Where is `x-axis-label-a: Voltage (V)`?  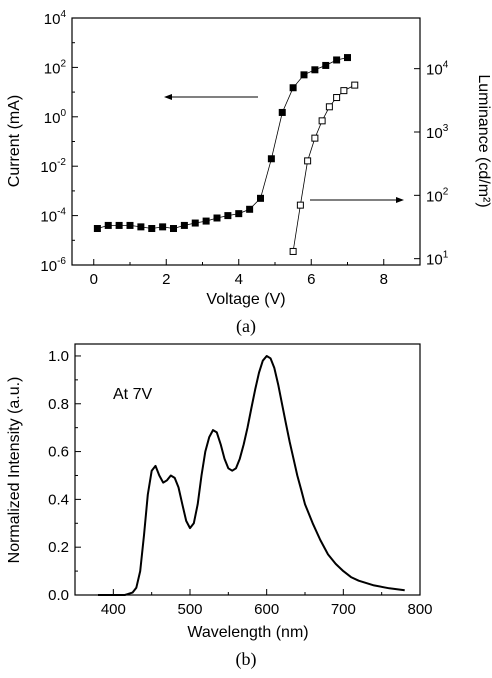 x-axis-label-a: Voltage (V) is located at coordinates (245, 299).